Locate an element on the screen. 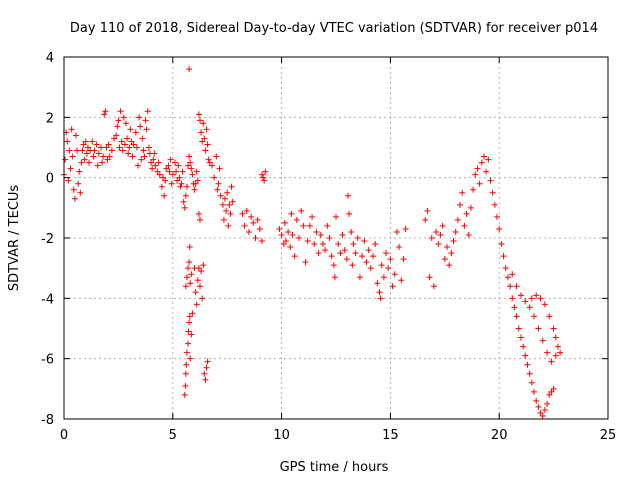 The height and width of the screenshot is (480, 640). y-tick-label: 2 is located at coordinates (50, 118).